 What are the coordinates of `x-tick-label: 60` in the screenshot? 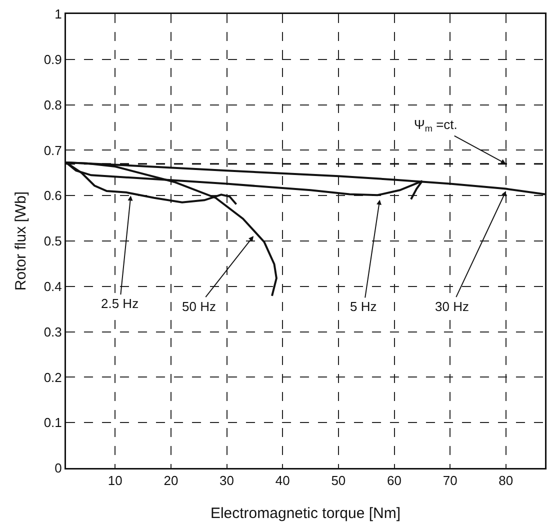 It's located at (394, 480).